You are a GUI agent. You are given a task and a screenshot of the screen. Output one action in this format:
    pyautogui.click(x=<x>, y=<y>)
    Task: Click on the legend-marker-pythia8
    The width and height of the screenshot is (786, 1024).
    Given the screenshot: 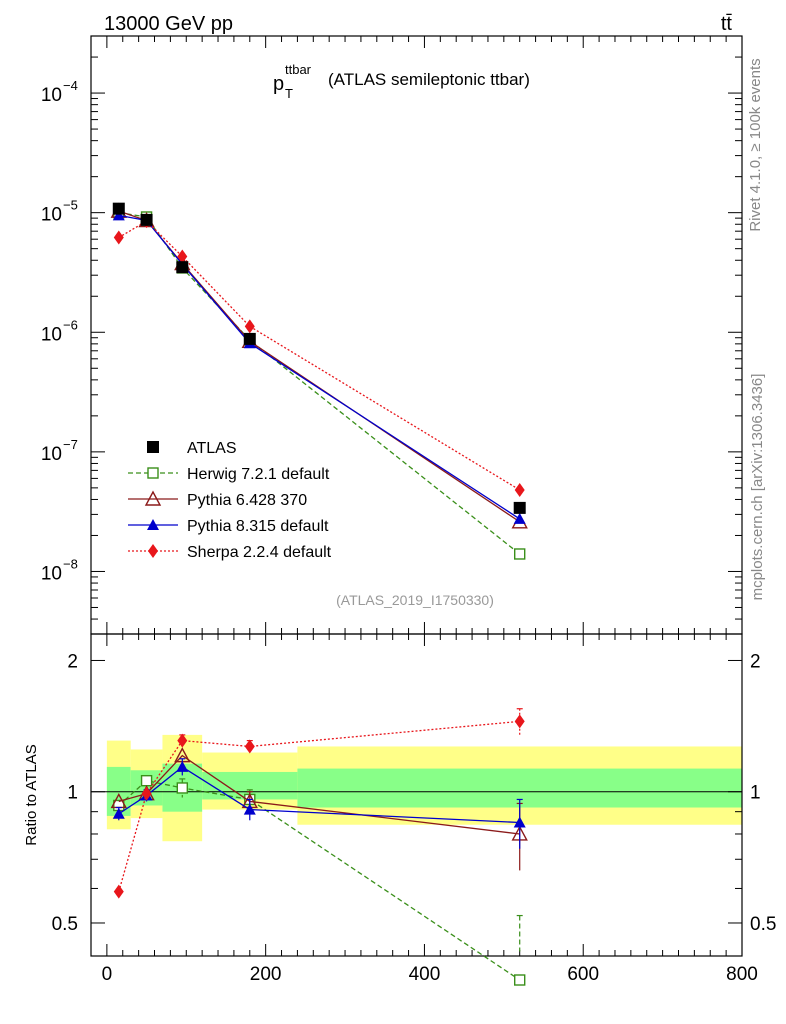 What is the action you would take?
    pyautogui.click(x=153, y=524)
    